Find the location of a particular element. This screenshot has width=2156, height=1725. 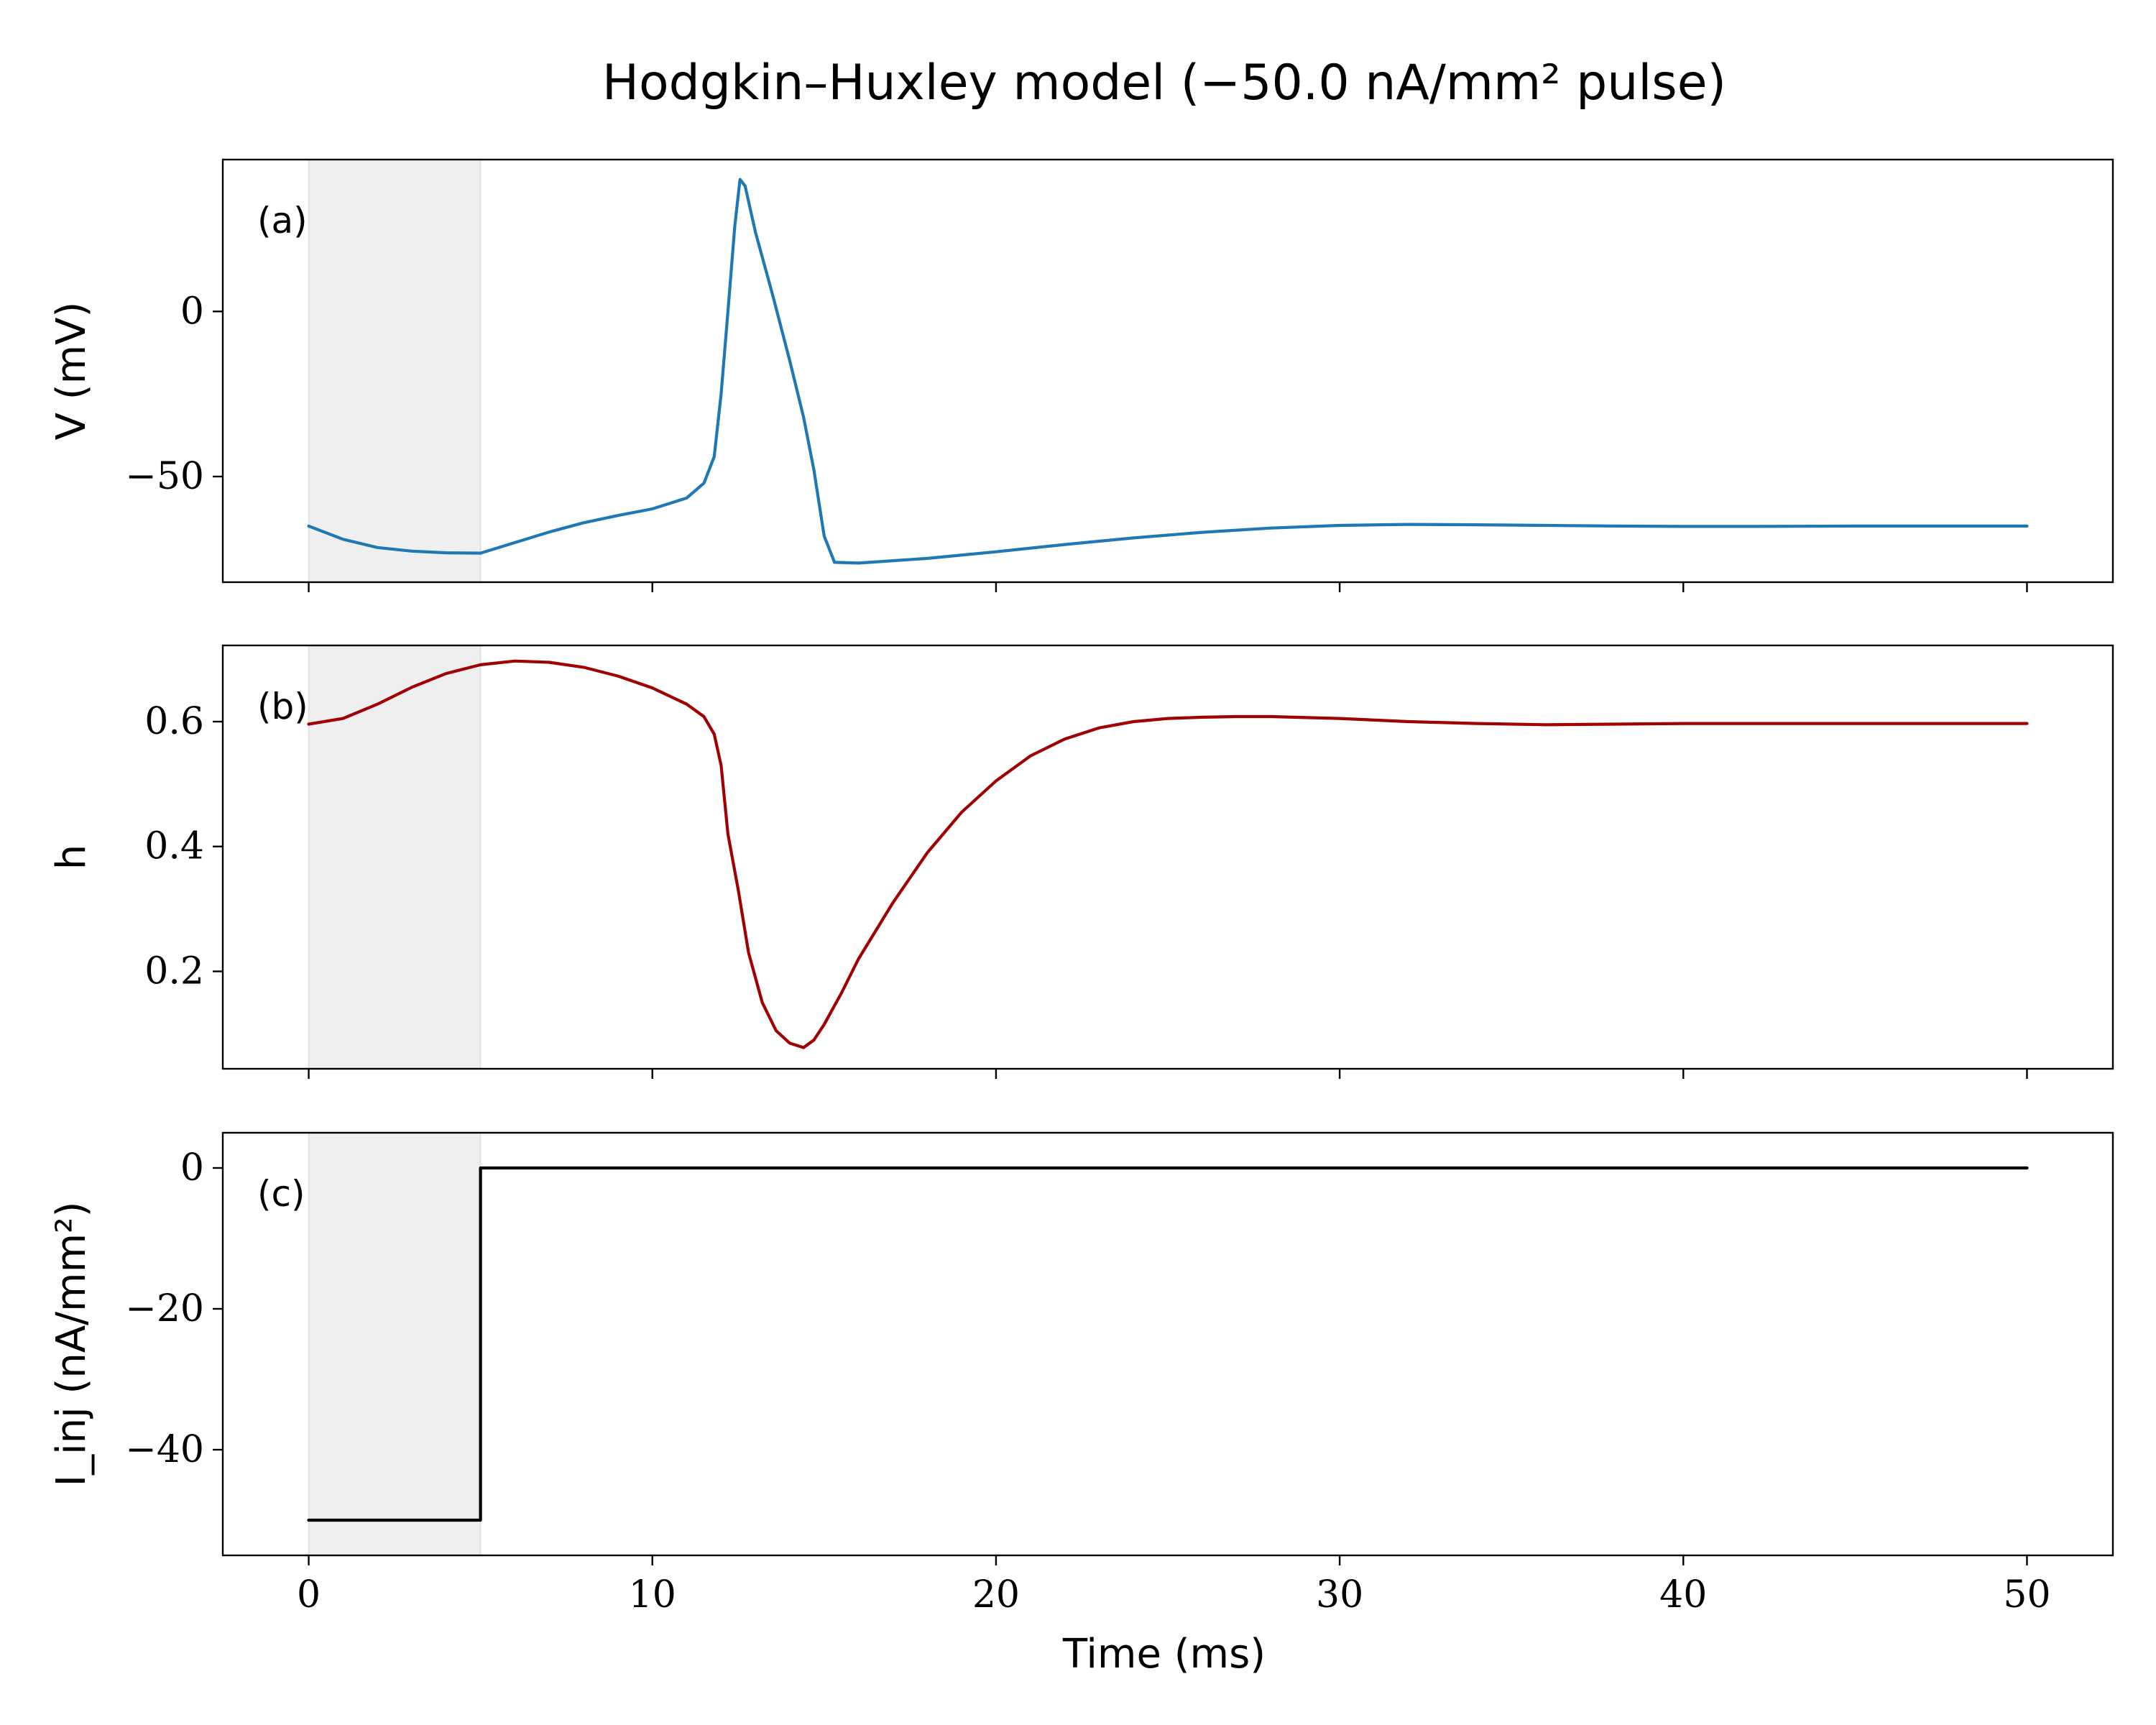

y-tick-label: −20 is located at coordinates (164, 1308).